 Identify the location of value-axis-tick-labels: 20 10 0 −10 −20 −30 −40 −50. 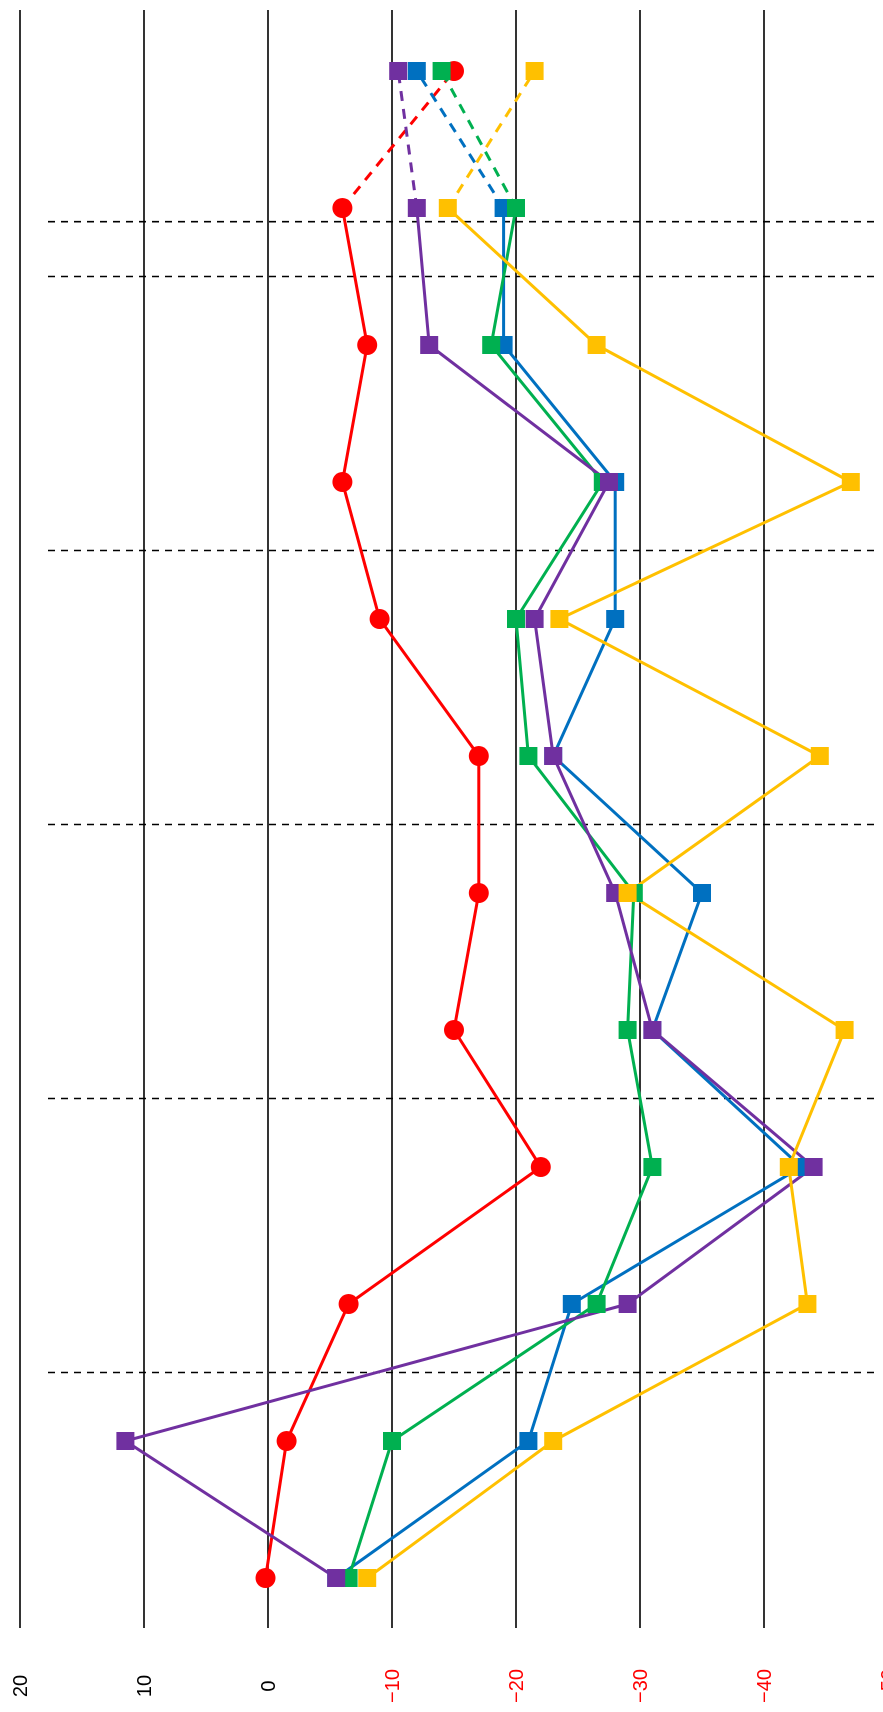
(446, 1686).